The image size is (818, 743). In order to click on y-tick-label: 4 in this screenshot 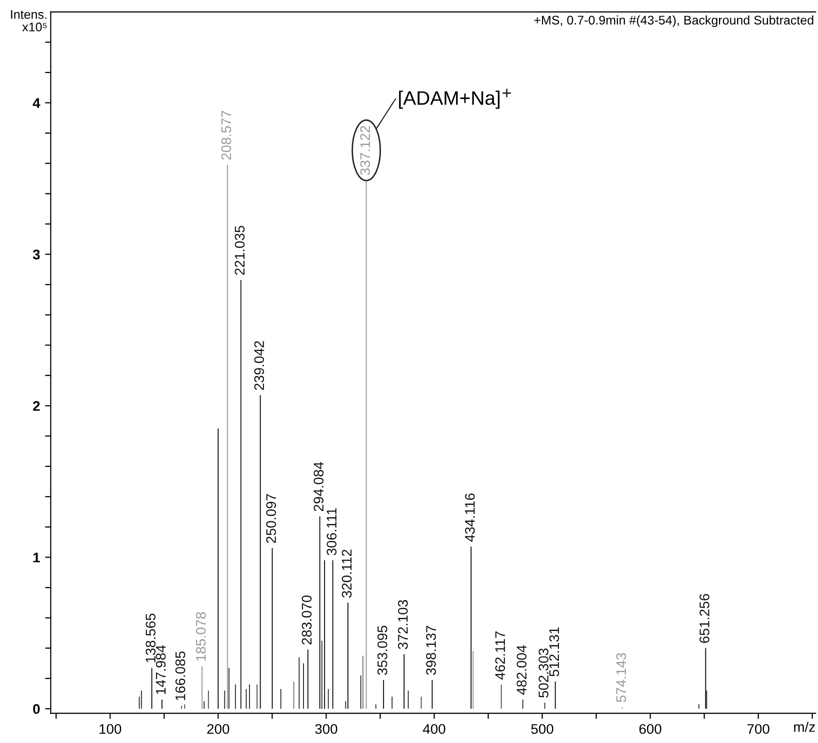, I will do `click(36, 103)`.